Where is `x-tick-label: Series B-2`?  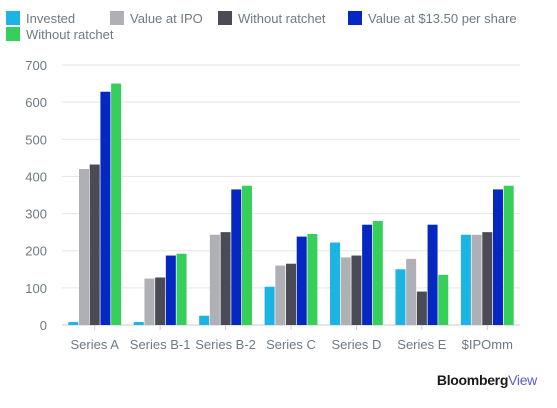
x-tick-label: Series B-2 is located at coordinates (225, 344).